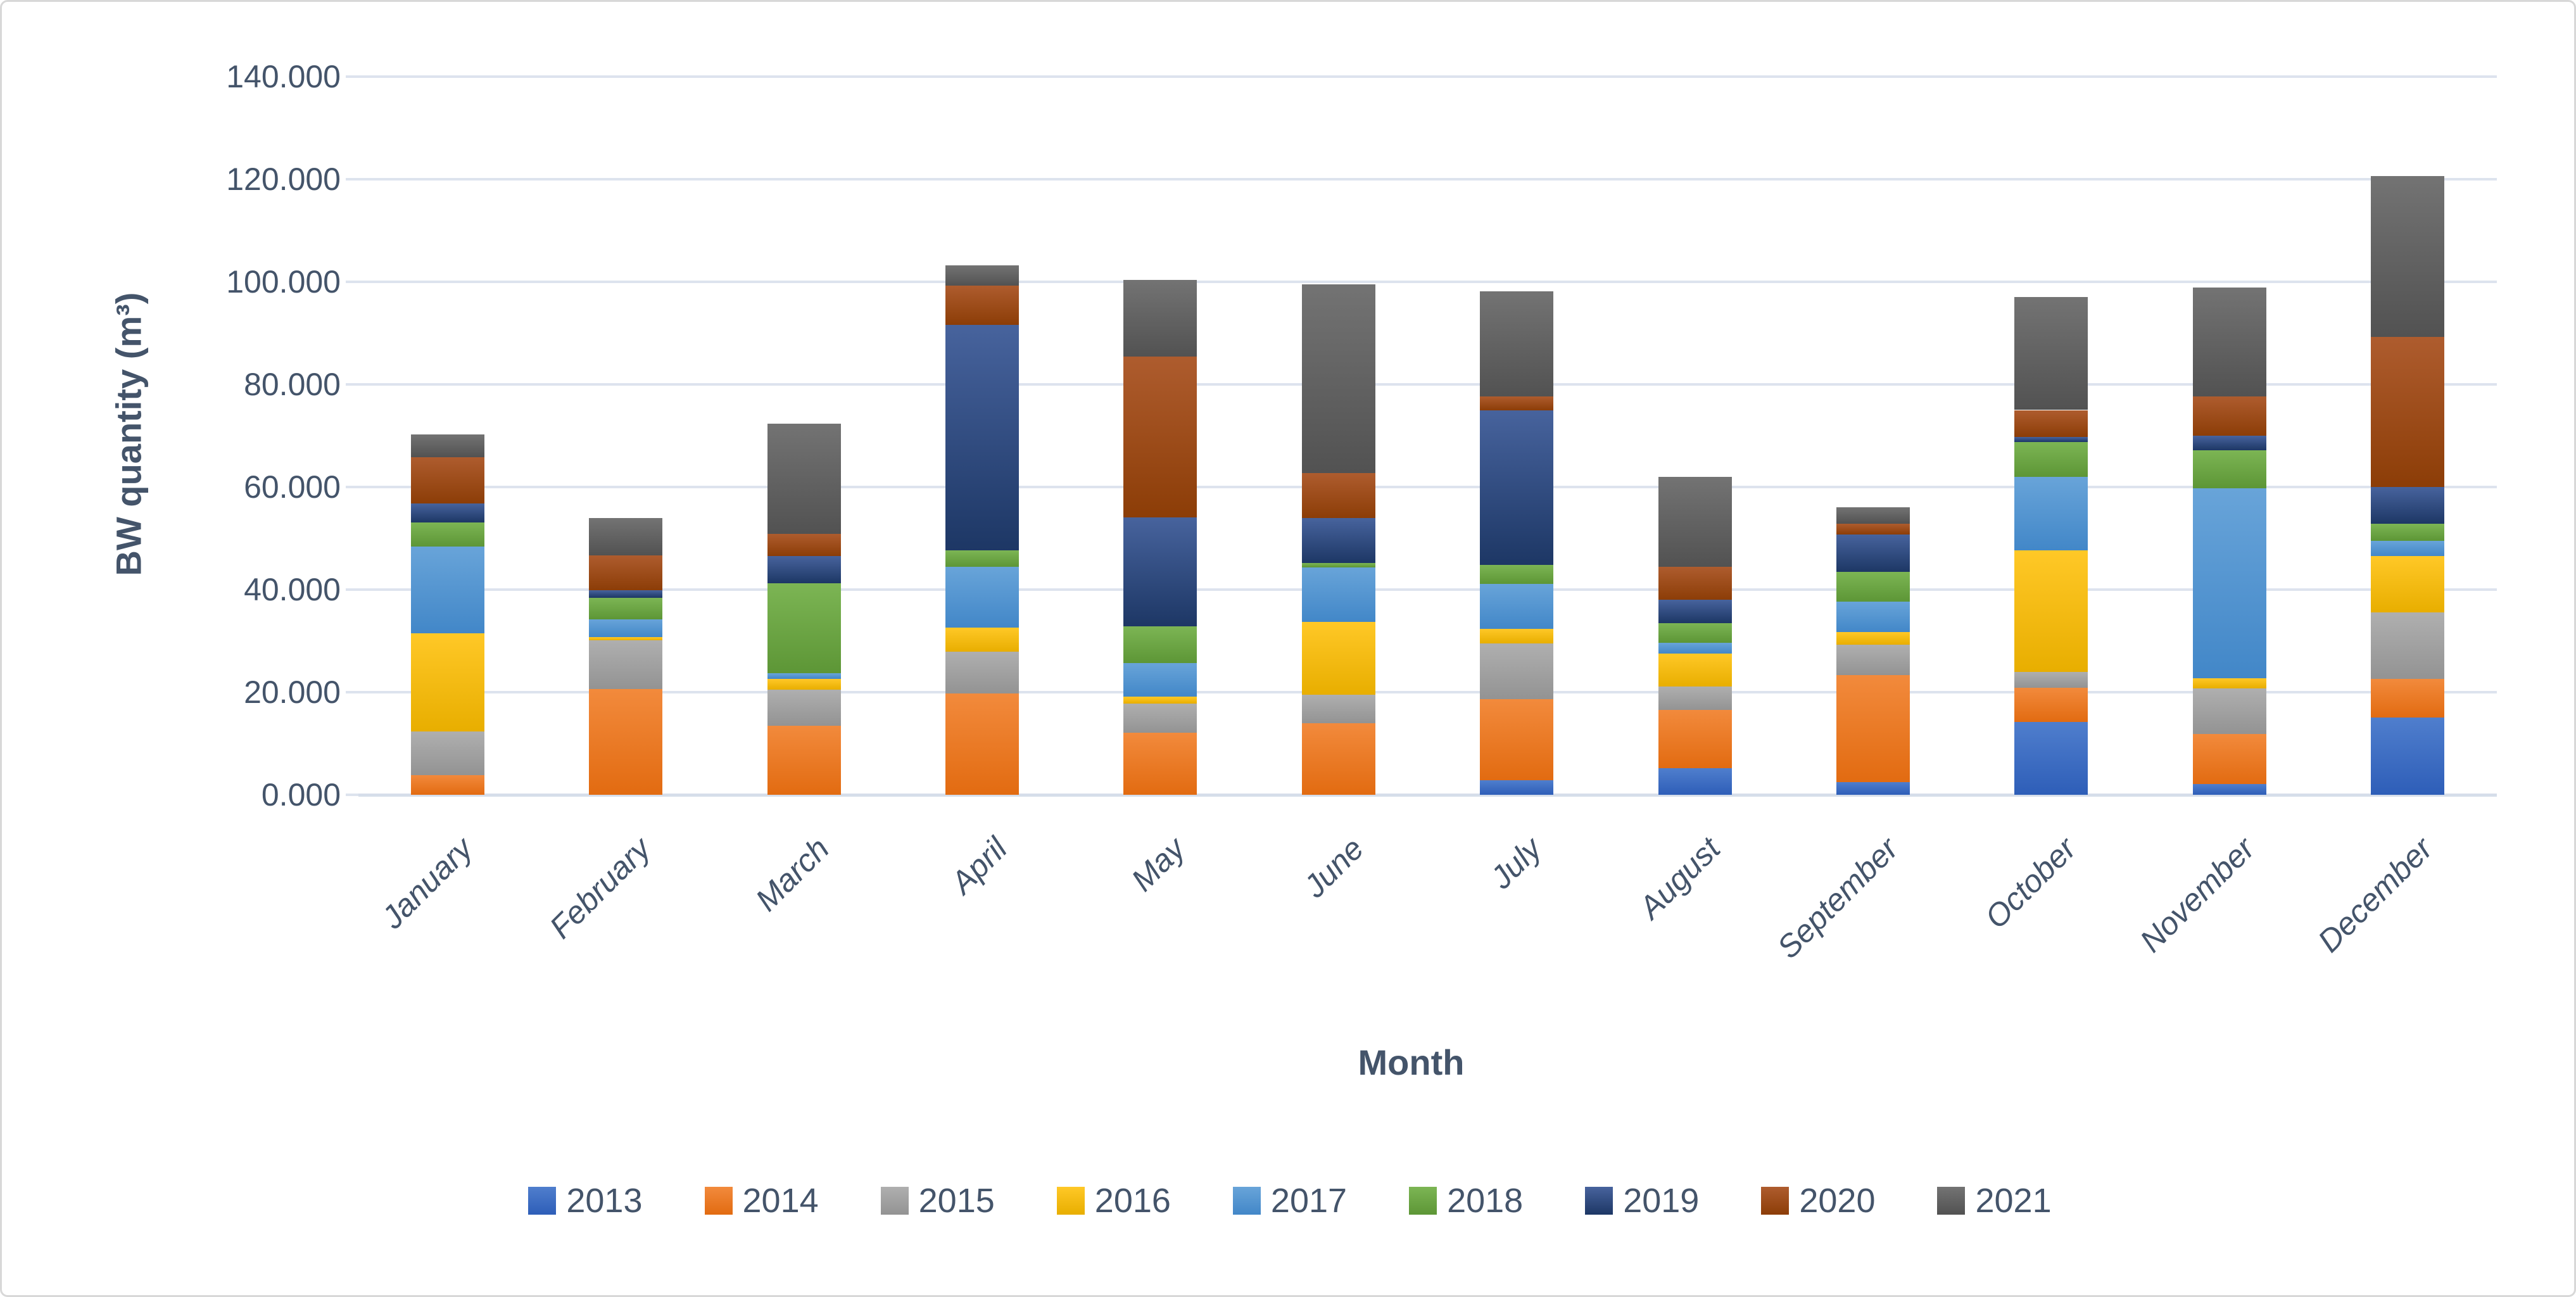  Describe the element at coordinates (2229, 416) in the screenshot. I see `bar-segment-november-2020` at that location.